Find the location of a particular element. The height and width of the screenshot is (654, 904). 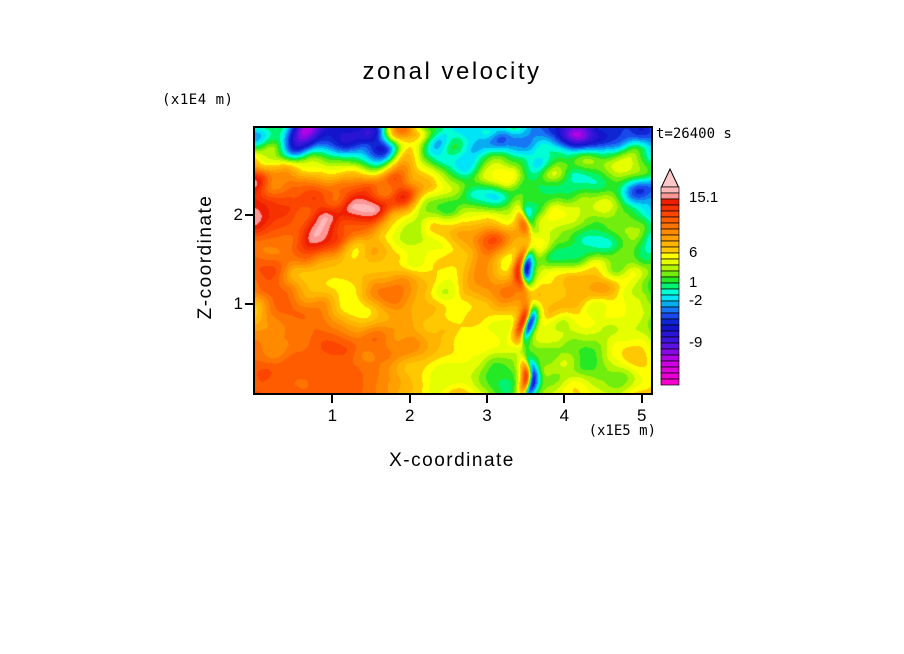

x-axis-title: X-coordinate is located at coordinates (452, 460).